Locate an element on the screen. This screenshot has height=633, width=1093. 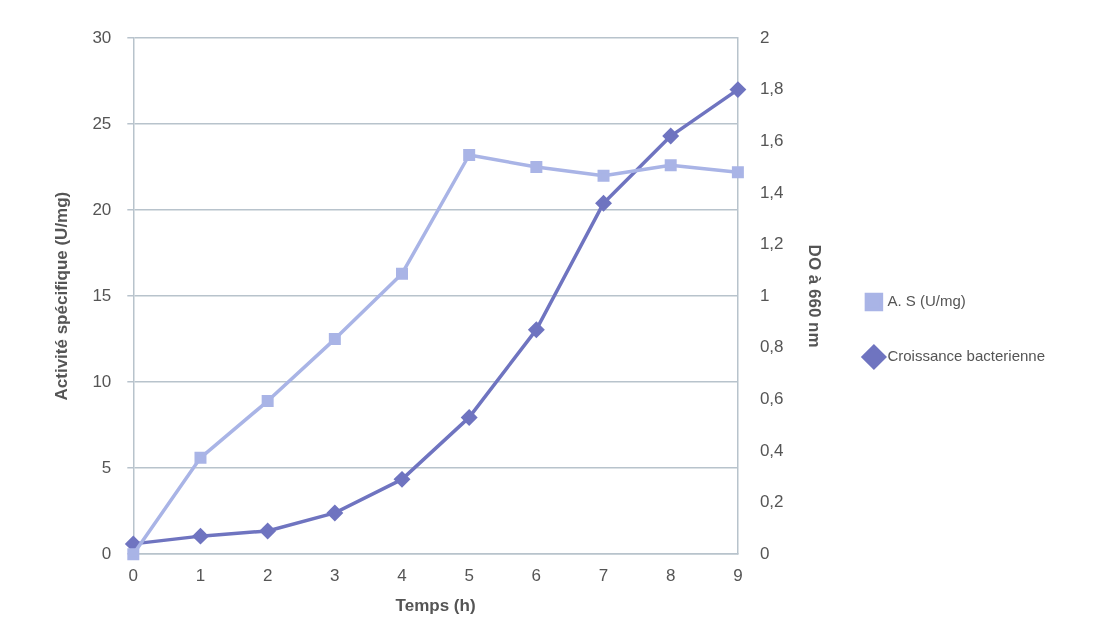
y2-tick-label: 2 is located at coordinates (764, 37).